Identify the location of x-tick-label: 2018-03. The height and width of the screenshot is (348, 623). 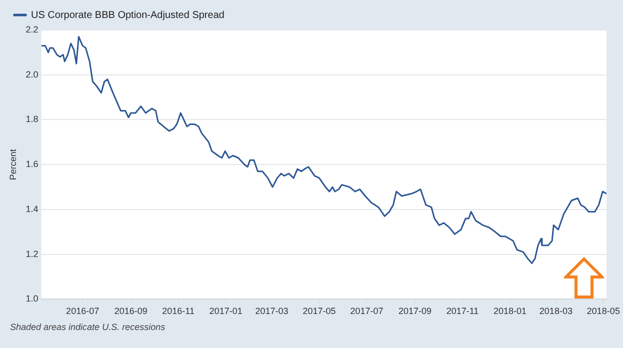
(555, 311).